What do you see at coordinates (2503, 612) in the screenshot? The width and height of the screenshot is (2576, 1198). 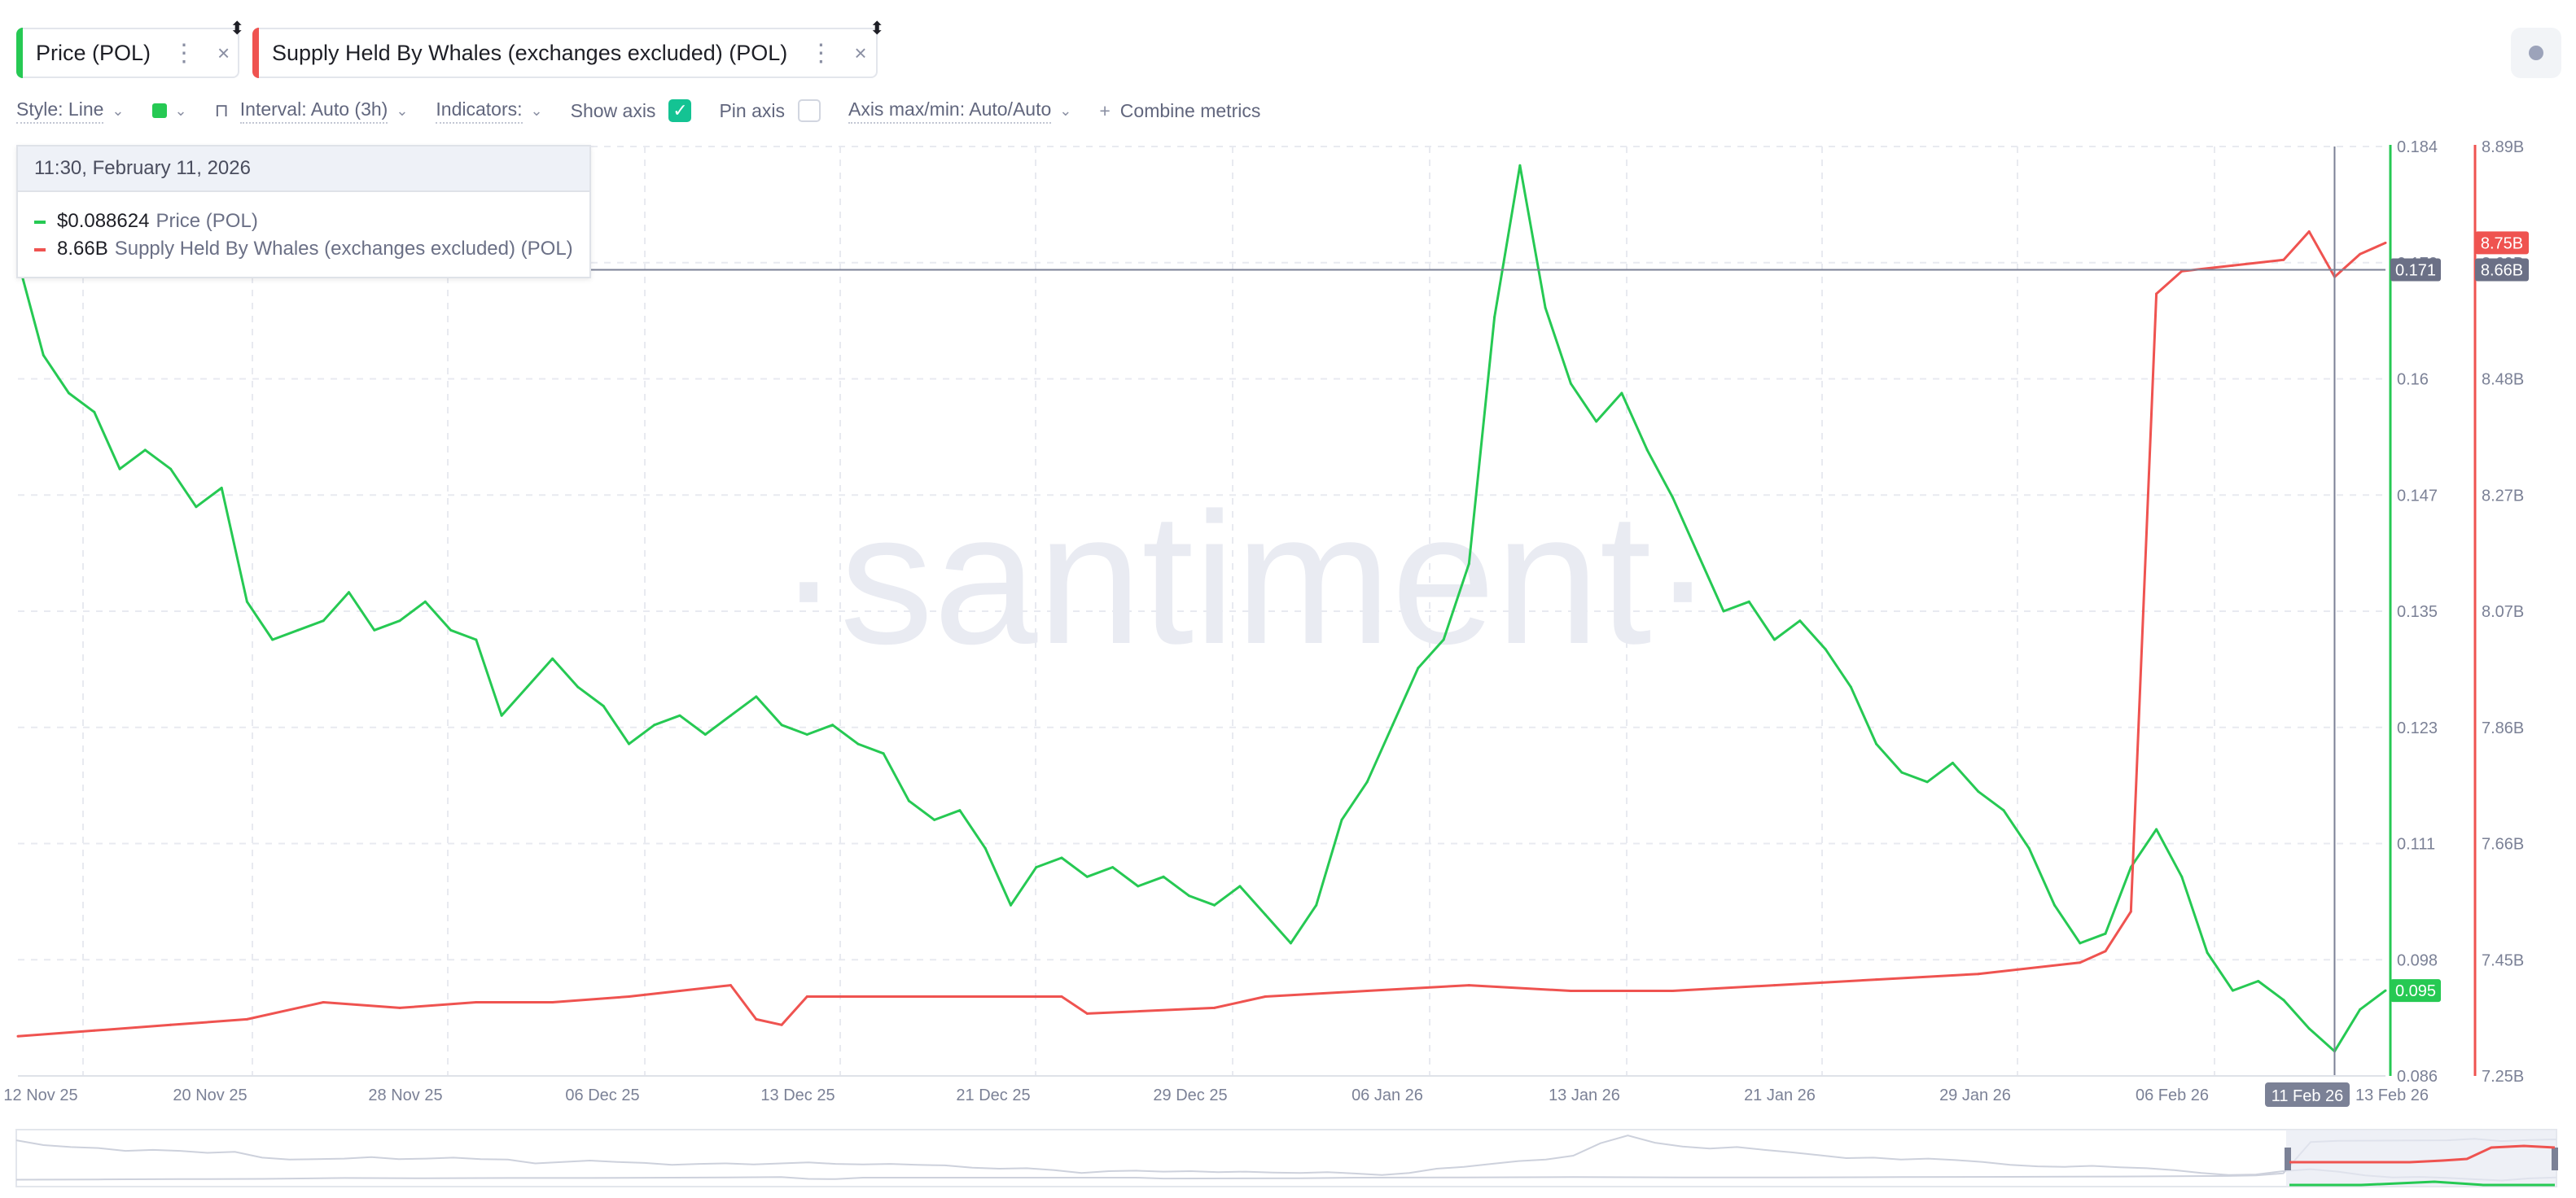 I see `right-axis-tick-label: 8.07B` at bounding box center [2503, 612].